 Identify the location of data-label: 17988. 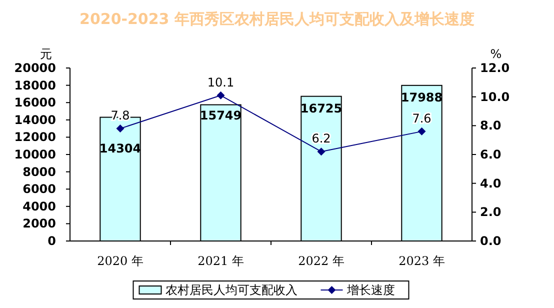
(421, 97).